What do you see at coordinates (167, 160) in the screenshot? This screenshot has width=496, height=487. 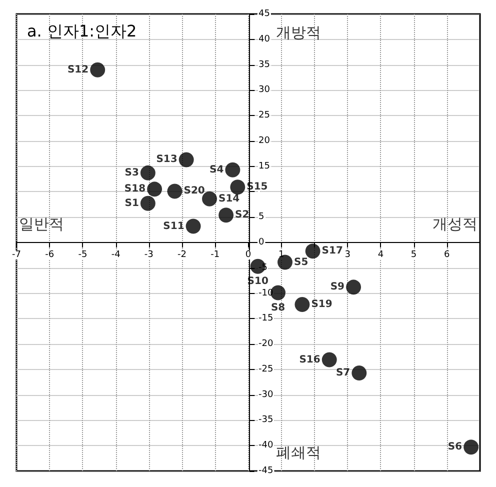 I see `annotation: S13` at bounding box center [167, 160].